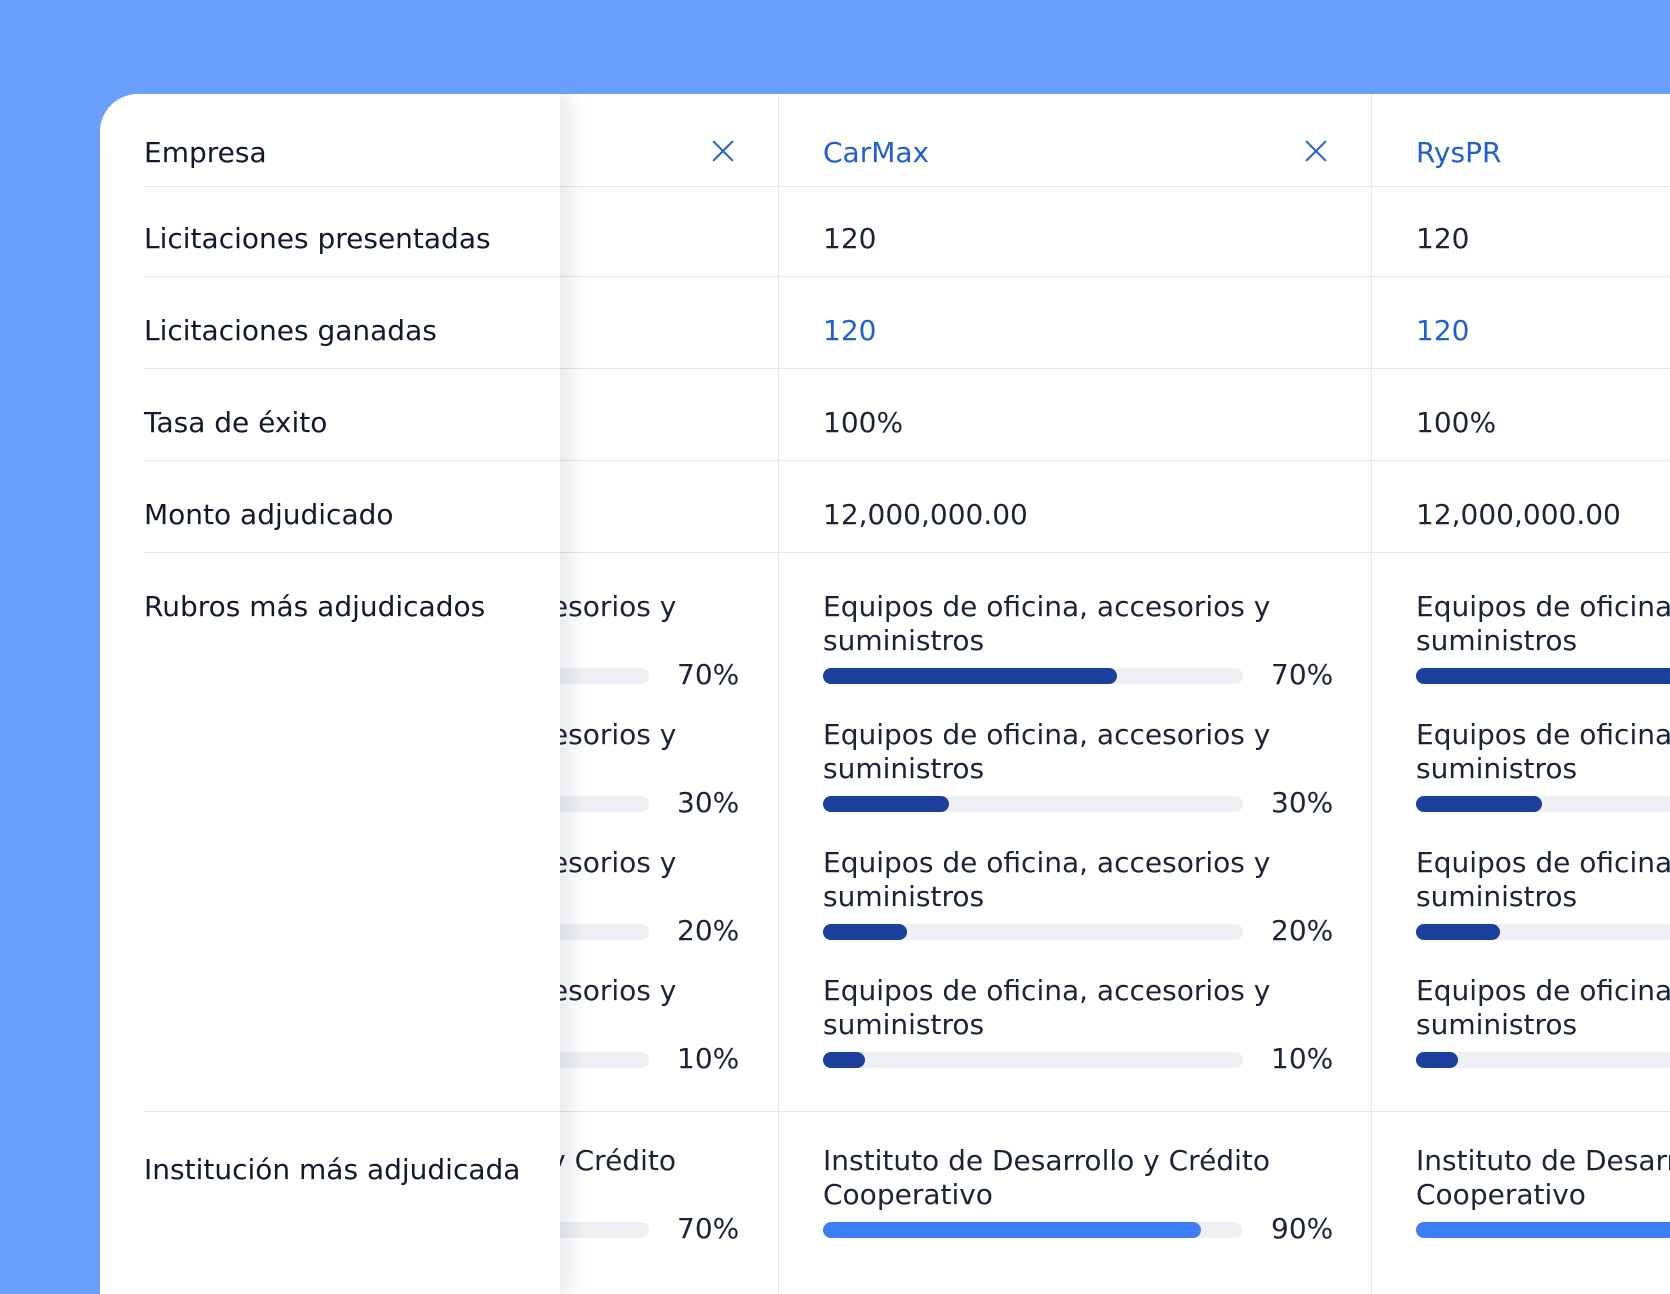 The height and width of the screenshot is (1294, 1670). What do you see at coordinates (708, 1228) in the screenshot?
I see `institucion-percent: 70%` at bounding box center [708, 1228].